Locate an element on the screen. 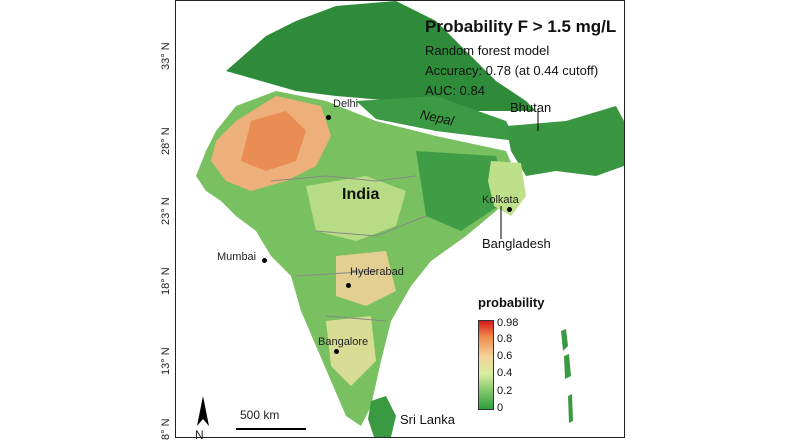 Image resolution: width=800 pixels, height=445 pixels. lat-label-33: 33° N is located at coordinates (166, 56).